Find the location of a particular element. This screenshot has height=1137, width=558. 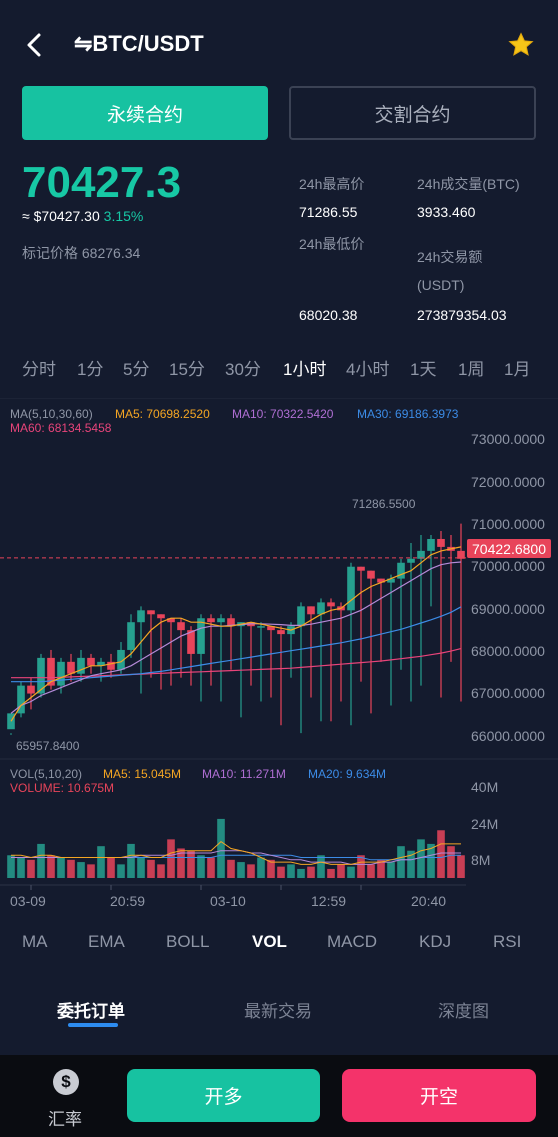

period-1h: 1小时 is located at coordinates (305, 369).